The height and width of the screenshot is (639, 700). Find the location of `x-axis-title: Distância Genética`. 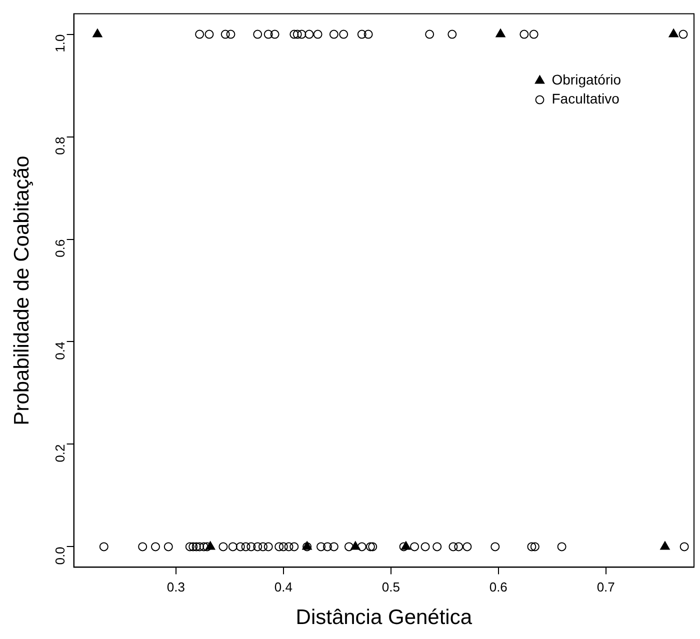

x-axis-title: Distância Genética is located at coordinates (384, 618).